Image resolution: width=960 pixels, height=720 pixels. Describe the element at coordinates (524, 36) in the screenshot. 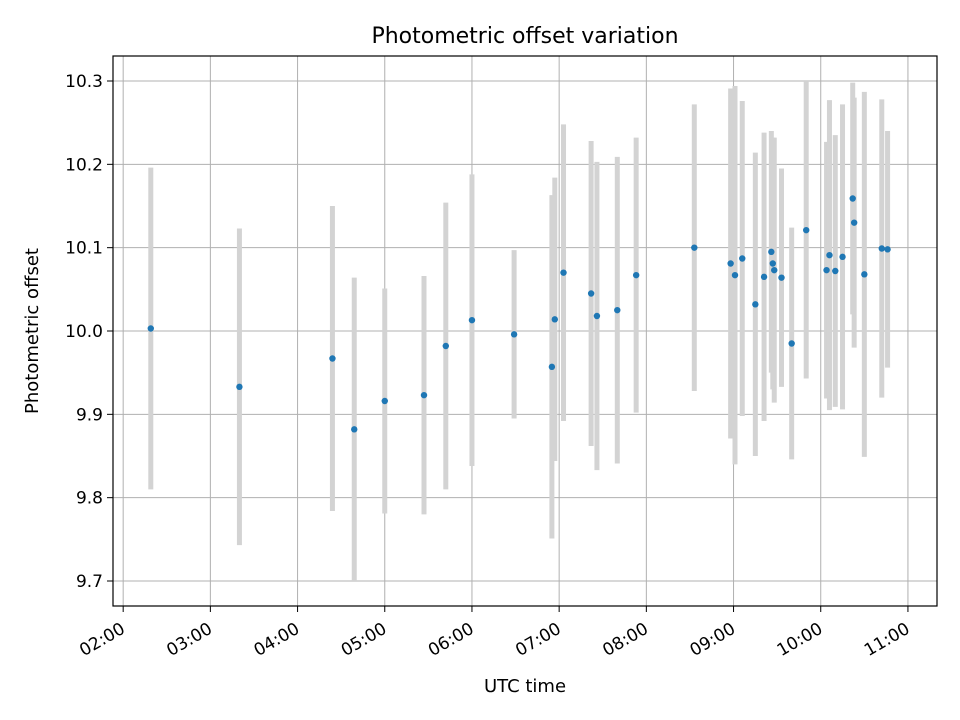

I see `chart-title: Photometric offset variation` at that location.